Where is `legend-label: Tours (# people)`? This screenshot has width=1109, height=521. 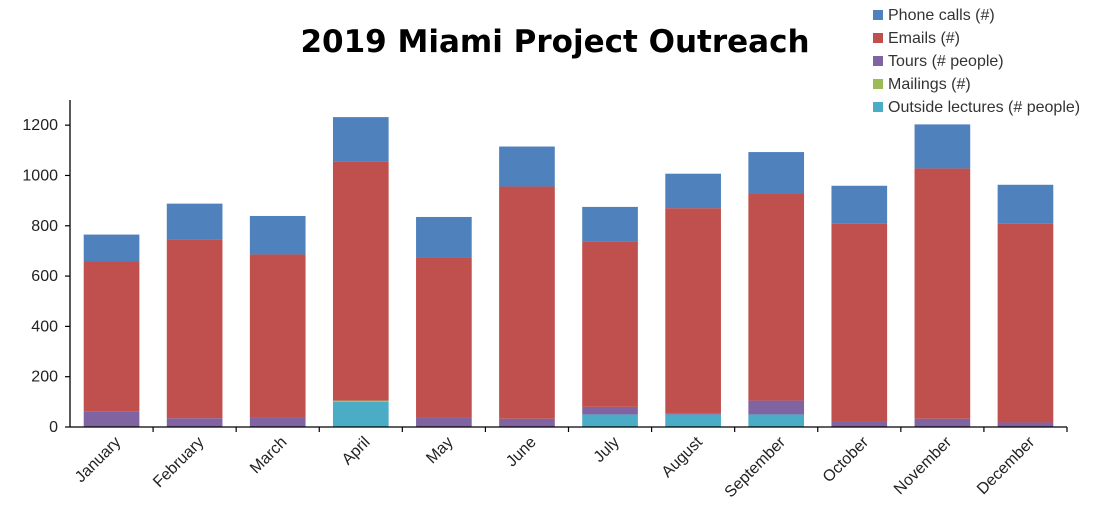
legend-label: Tours (# people) is located at coordinates (946, 61).